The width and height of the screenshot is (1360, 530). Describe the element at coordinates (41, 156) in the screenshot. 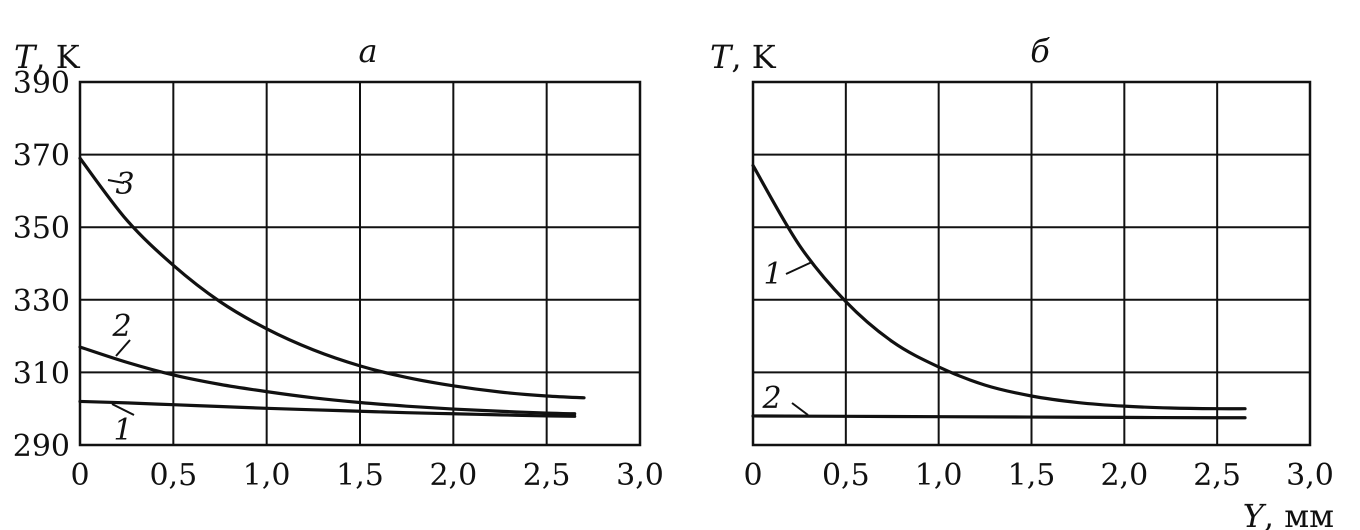

I see `y-tick-label: 370` at that location.